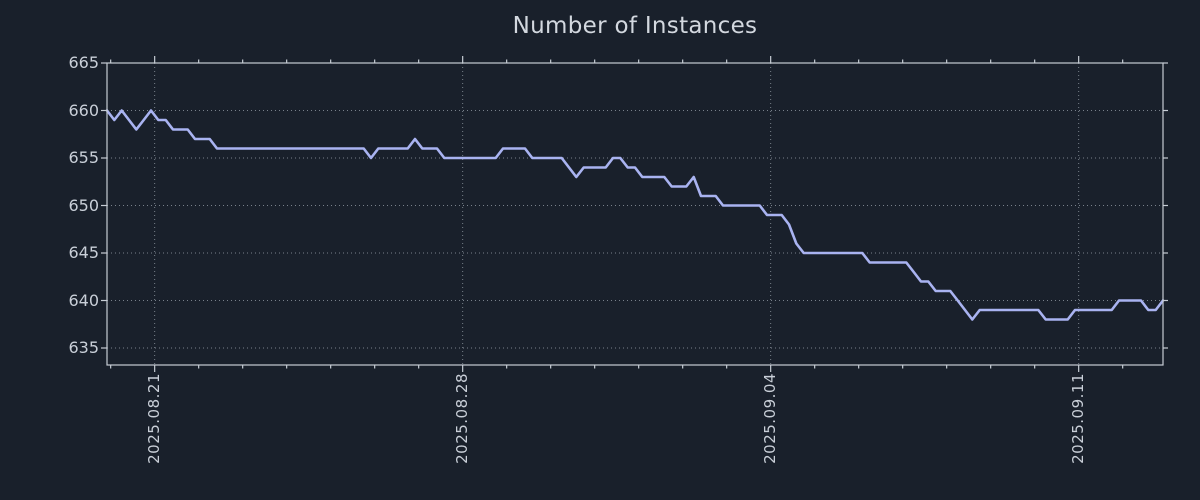 This screenshot has height=500, width=1200. I want to click on y-axis-tick-label: 645, so click(83, 252).